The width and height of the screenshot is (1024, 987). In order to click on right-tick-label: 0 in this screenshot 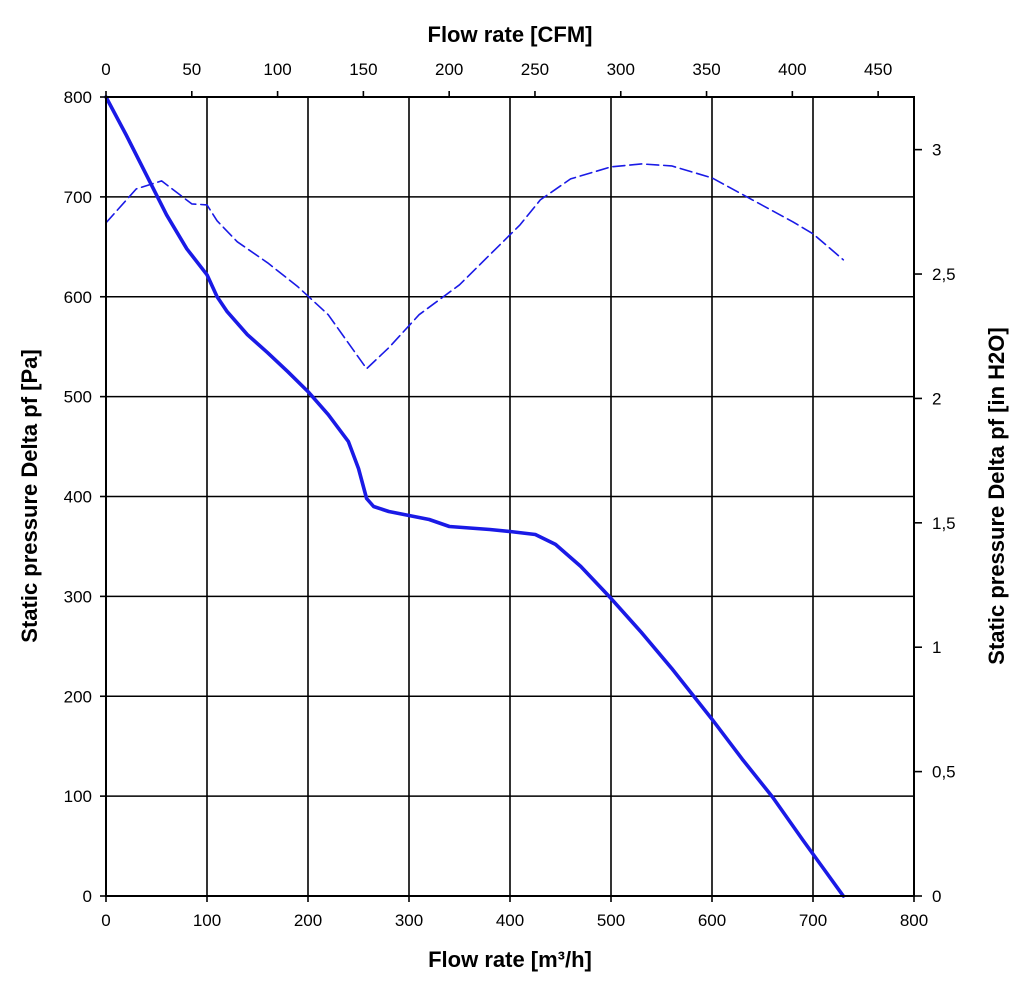, I will do `click(936, 896)`.